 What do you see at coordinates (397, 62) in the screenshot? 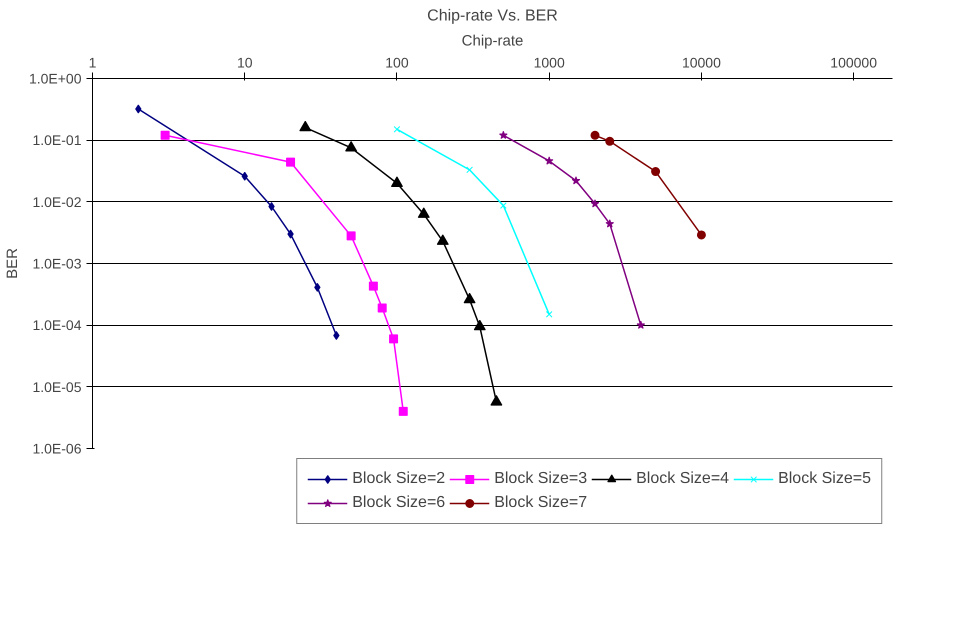
I see `x-tick-label: 100` at bounding box center [397, 62].